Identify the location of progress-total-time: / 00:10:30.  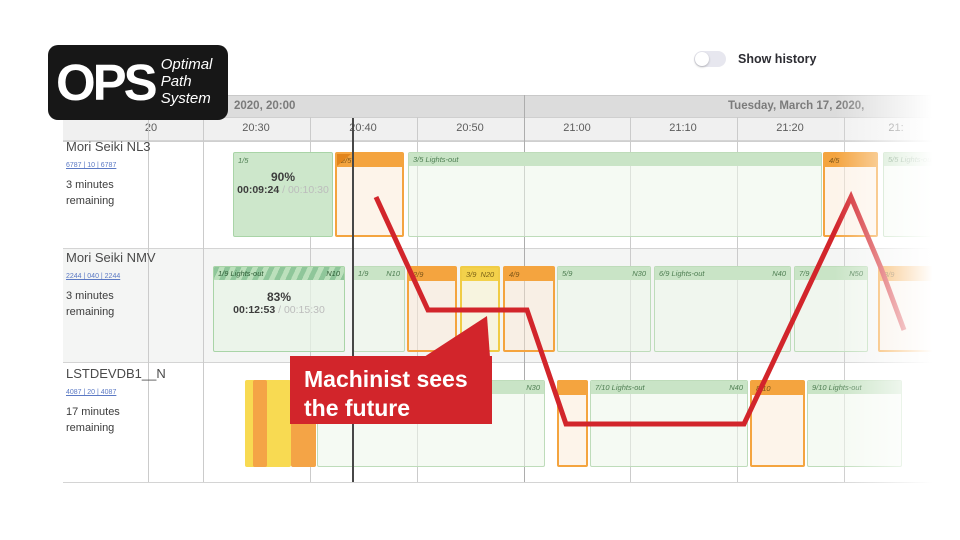
(304, 190).